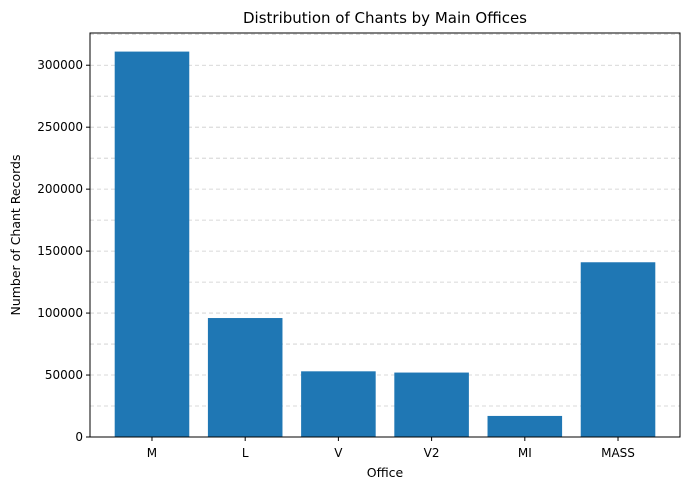 The width and height of the screenshot is (689, 490). What do you see at coordinates (525, 426) in the screenshot?
I see `bar-mi` at bounding box center [525, 426].